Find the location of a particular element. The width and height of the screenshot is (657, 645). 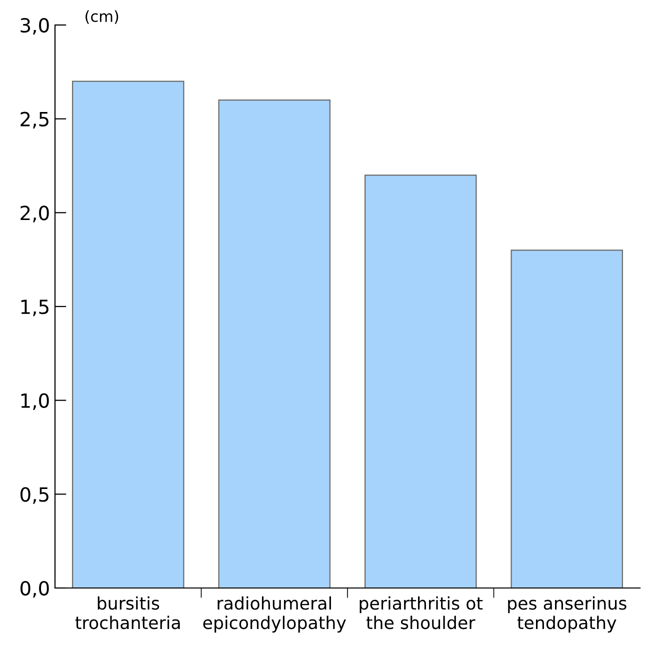

x-tick-label: periarthritis ot the shoulder is located at coordinates (421, 613).